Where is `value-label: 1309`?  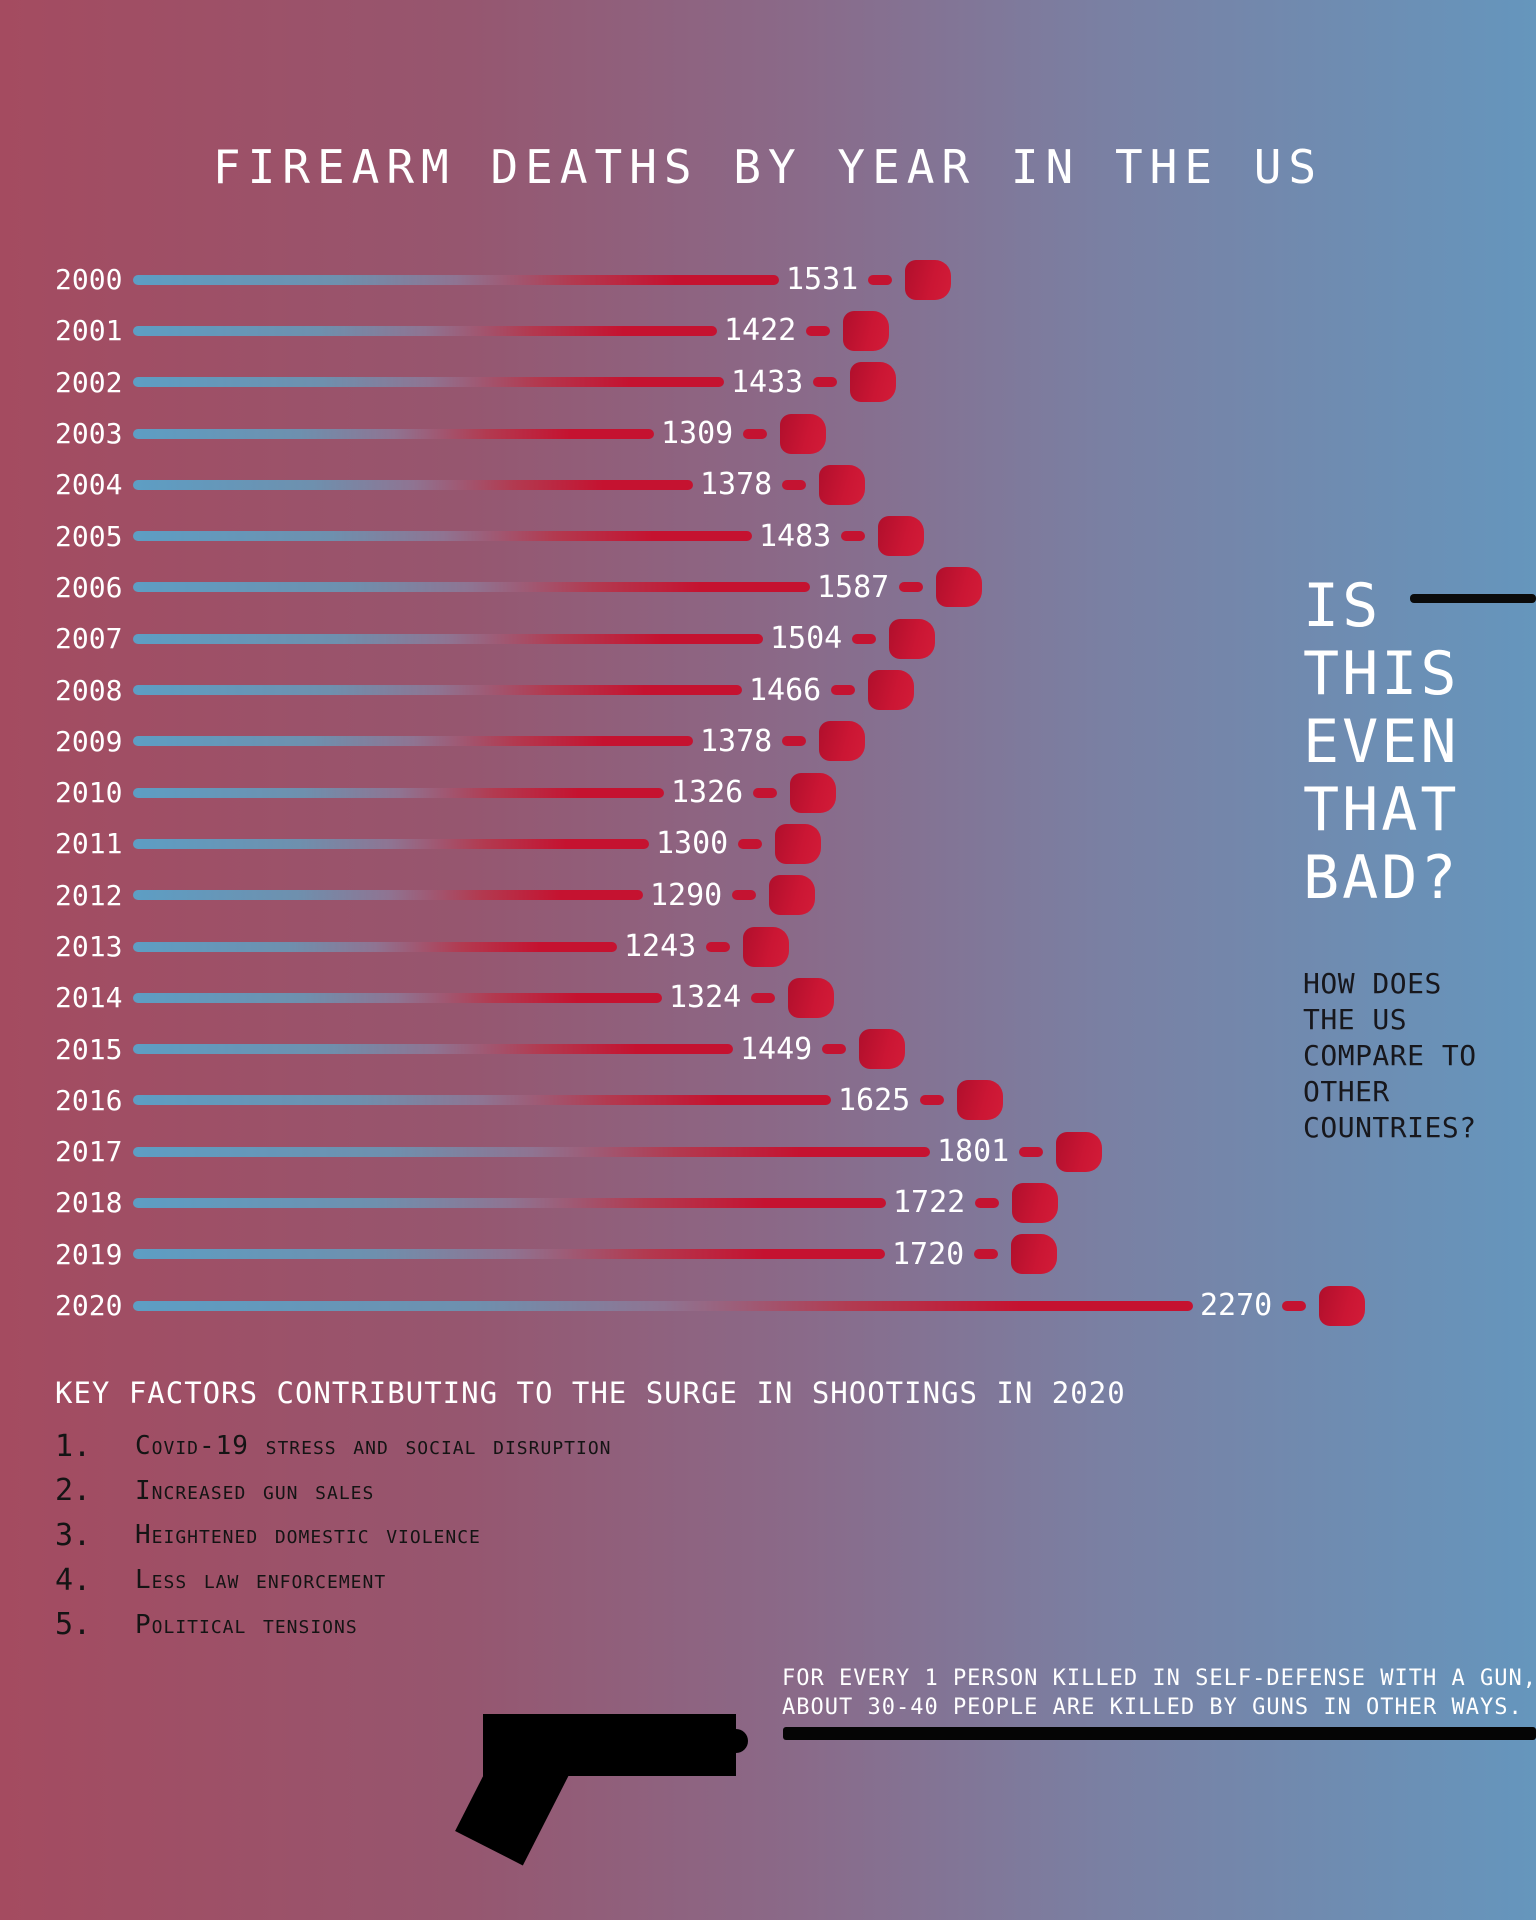 value-label: 1309 is located at coordinates (697, 434).